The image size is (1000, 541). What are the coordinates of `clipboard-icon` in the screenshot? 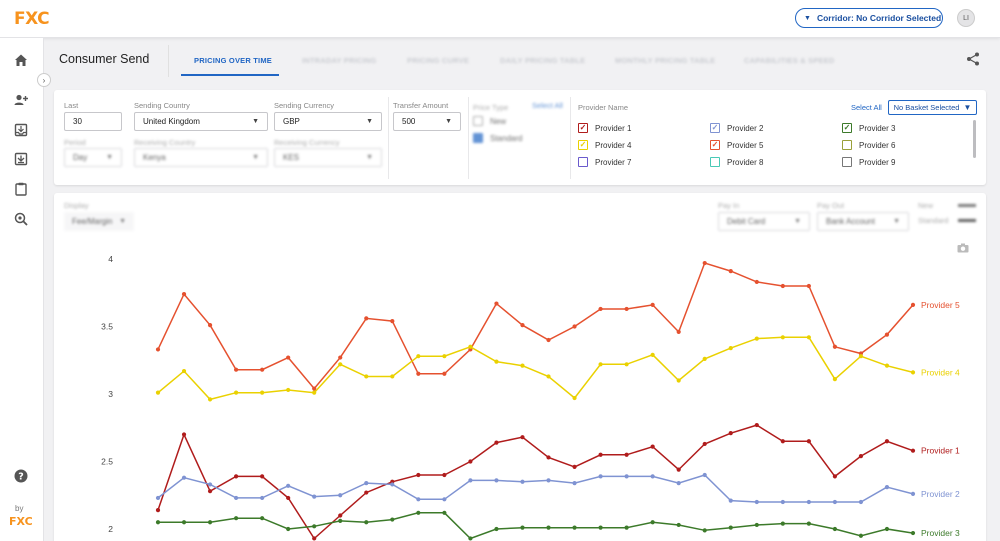 It's located at (21, 189).